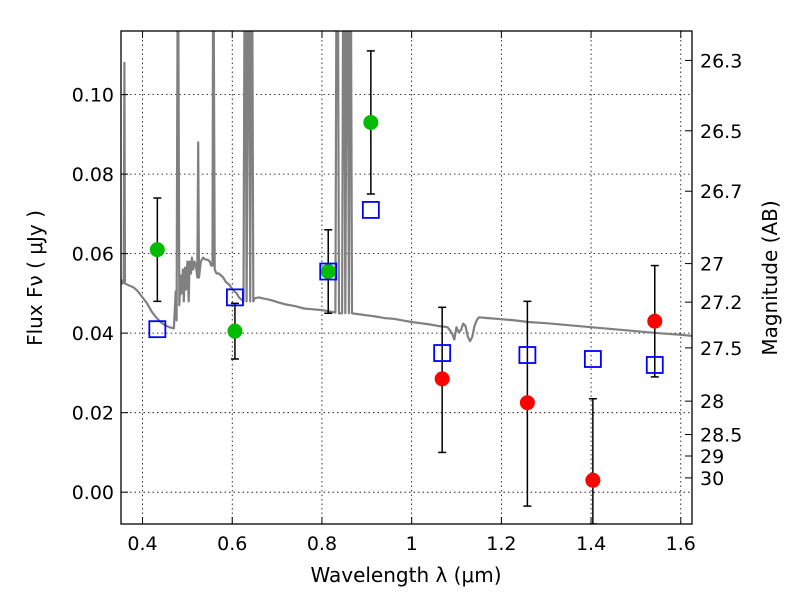 This screenshot has width=800, height=600. I want to click on y2-tick-label: 28.5, so click(721, 436).